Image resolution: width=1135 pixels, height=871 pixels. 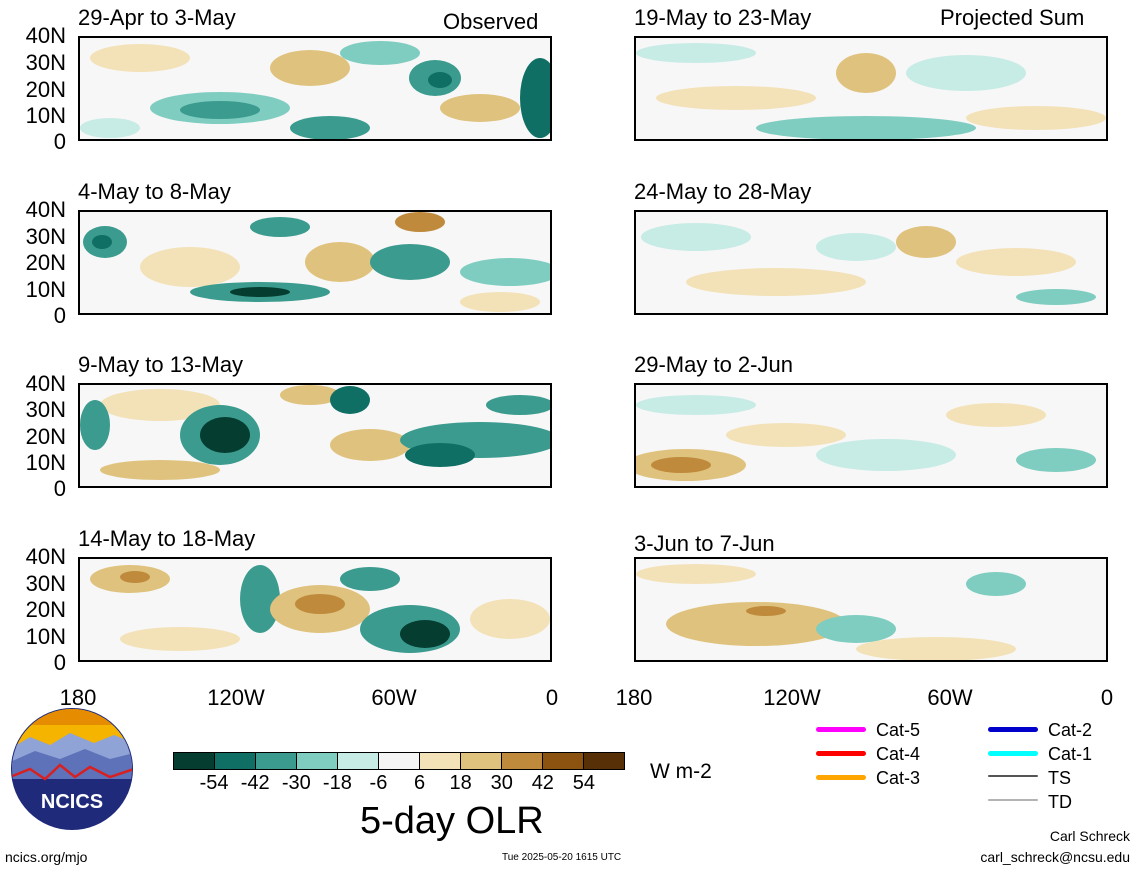 I want to click on colorbar-tick-label: -18, so click(x=337, y=783).